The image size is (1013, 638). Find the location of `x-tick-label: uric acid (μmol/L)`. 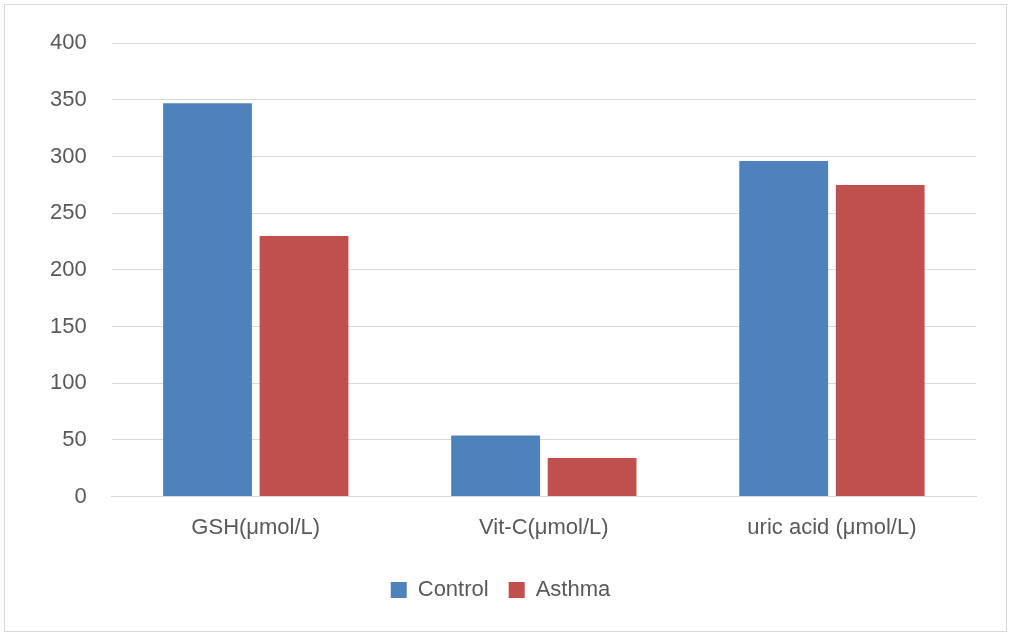

x-tick-label: uric acid (μmol/L) is located at coordinates (832, 526).